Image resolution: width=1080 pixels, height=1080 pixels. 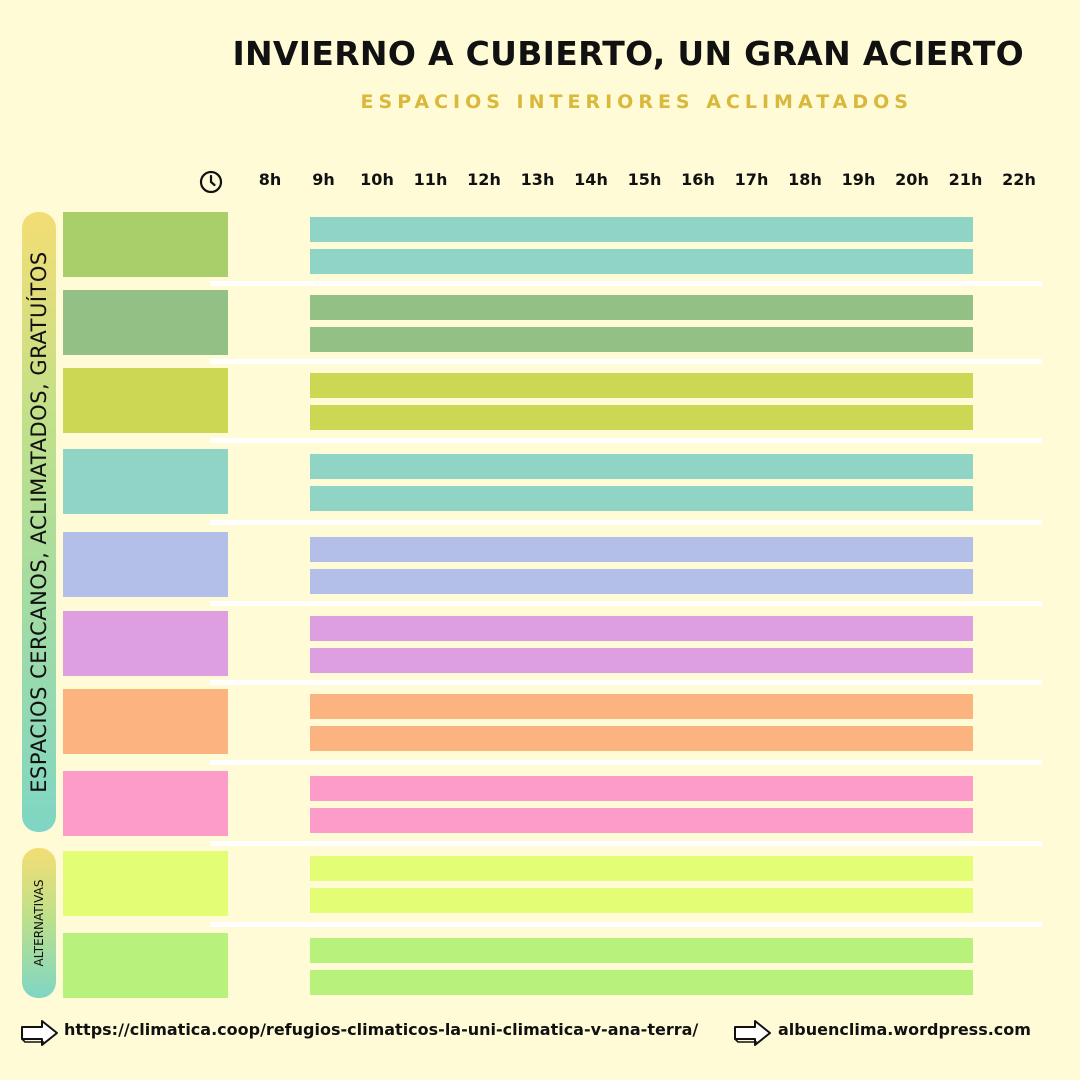 What do you see at coordinates (323, 179) in the screenshot?
I see `hour-tick-label: 9h` at bounding box center [323, 179].